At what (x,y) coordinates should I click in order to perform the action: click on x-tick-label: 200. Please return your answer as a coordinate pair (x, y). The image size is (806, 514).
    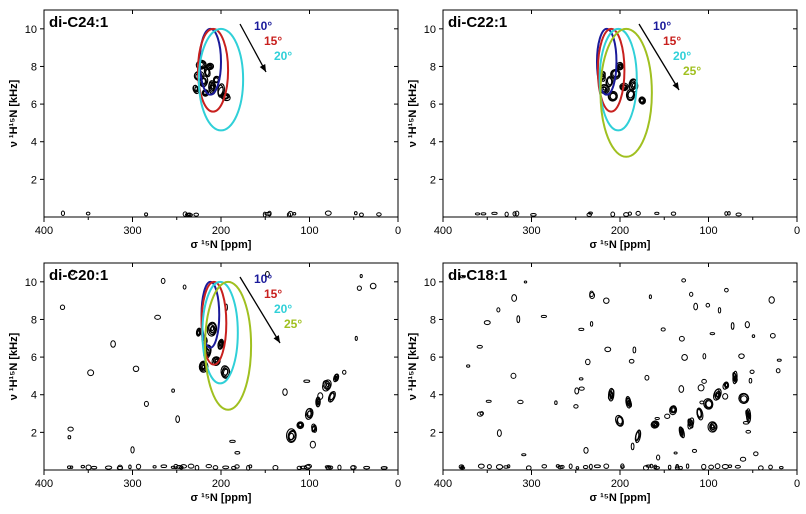
    Looking at the image, I should click on (221, 231).